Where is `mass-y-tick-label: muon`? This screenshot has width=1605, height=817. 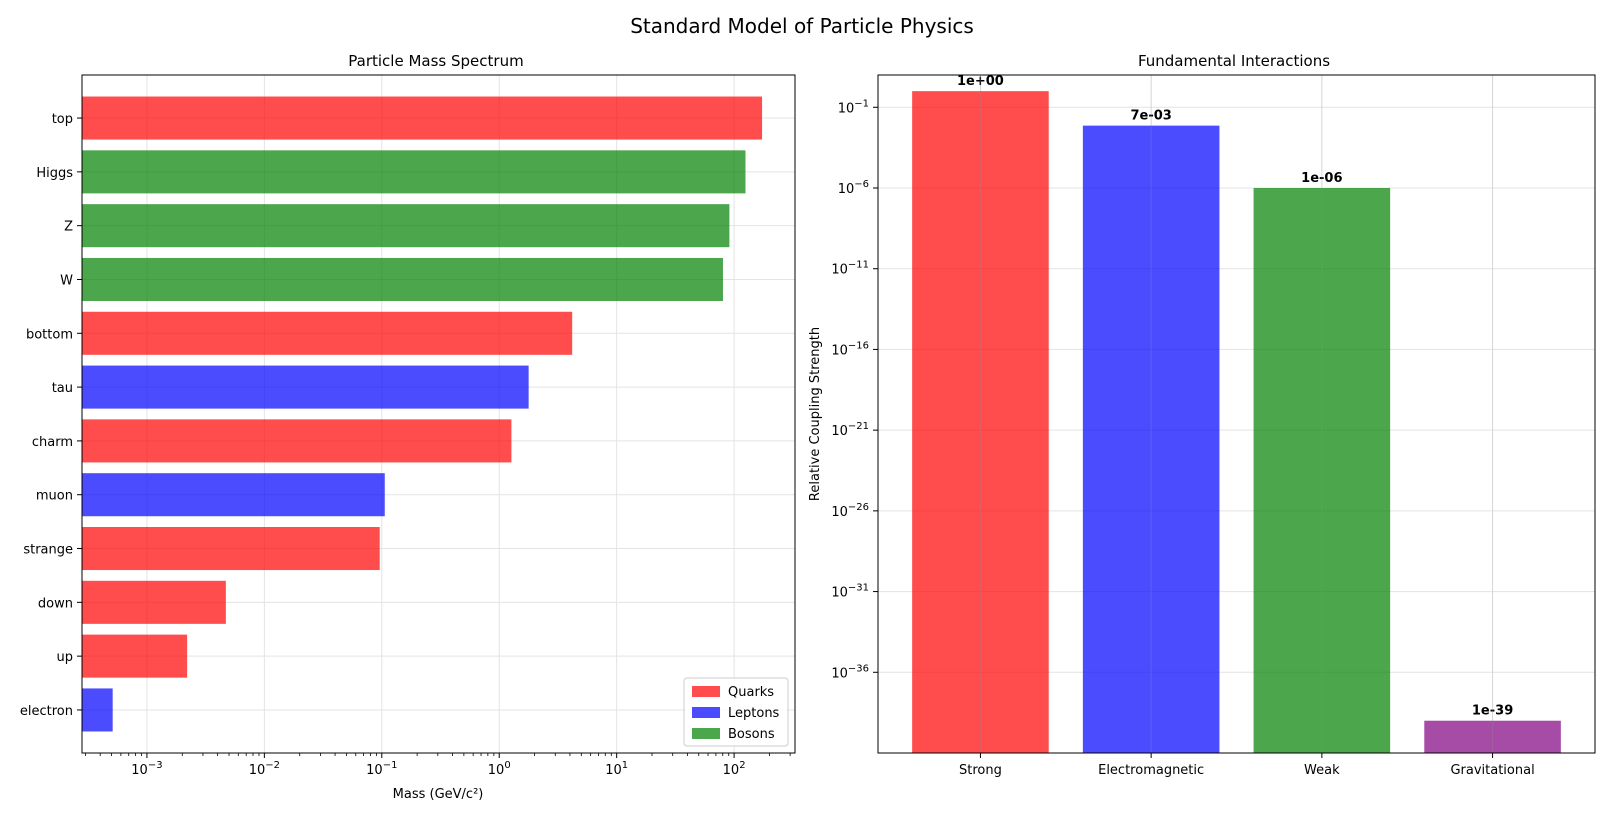 mass-y-tick-label: muon is located at coordinates (54, 496).